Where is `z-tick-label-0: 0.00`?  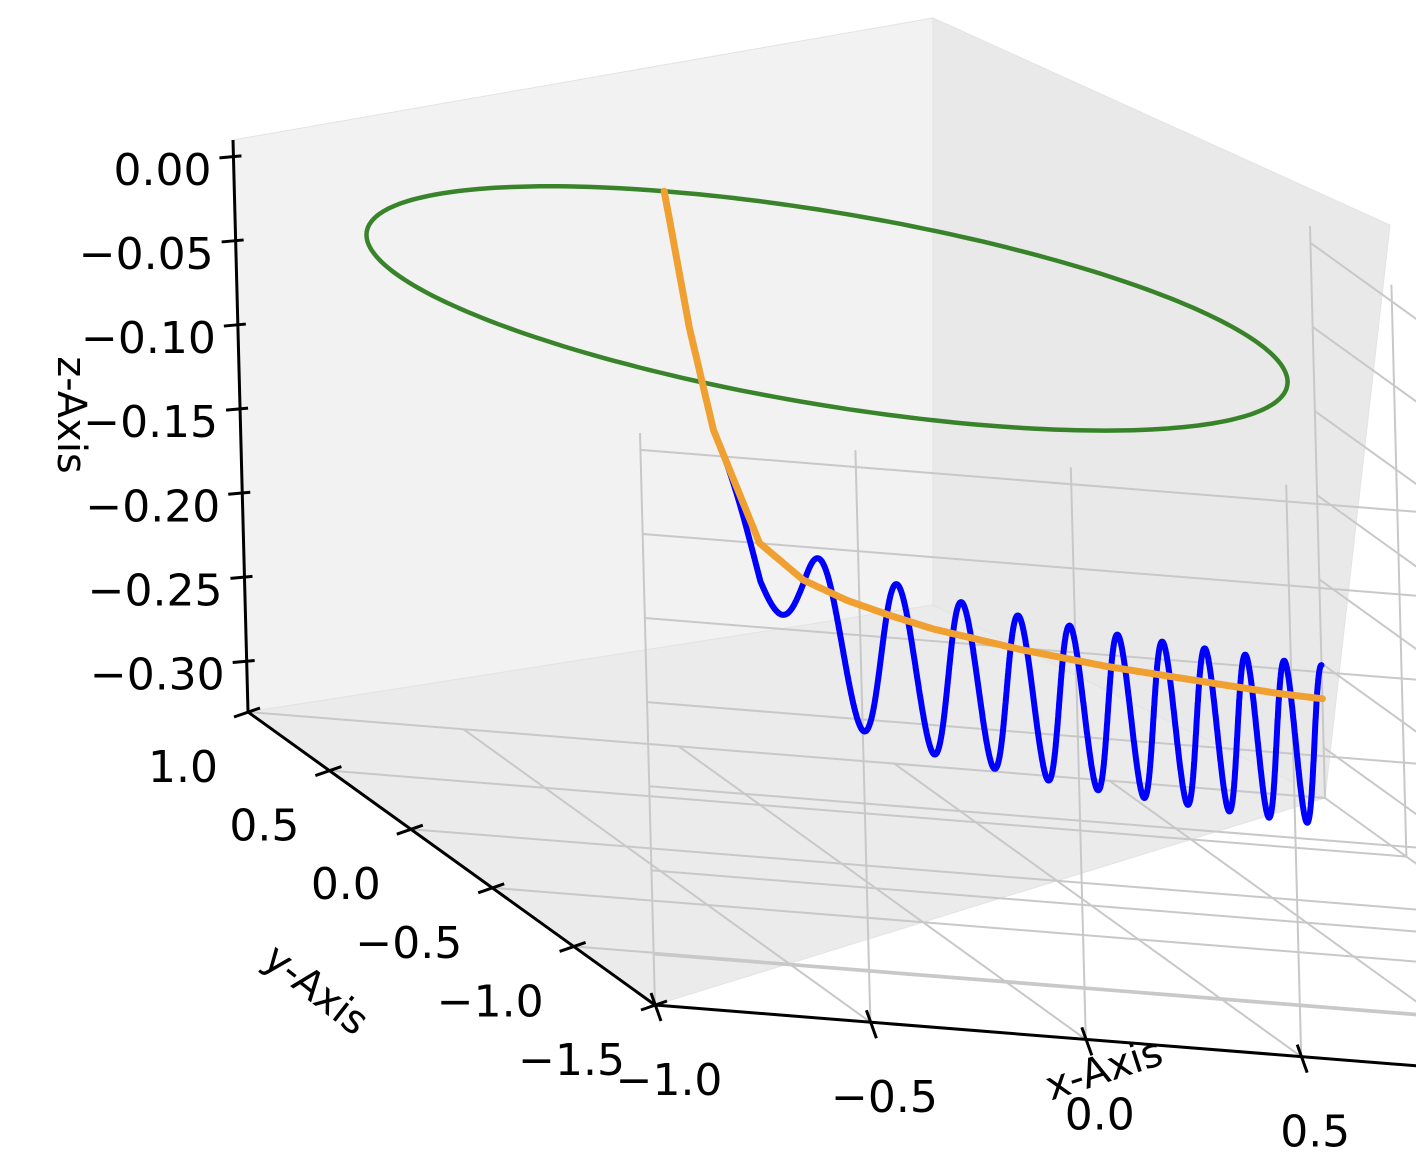
z-tick-label-0: 0.00 is located at coordinates (162, 170).